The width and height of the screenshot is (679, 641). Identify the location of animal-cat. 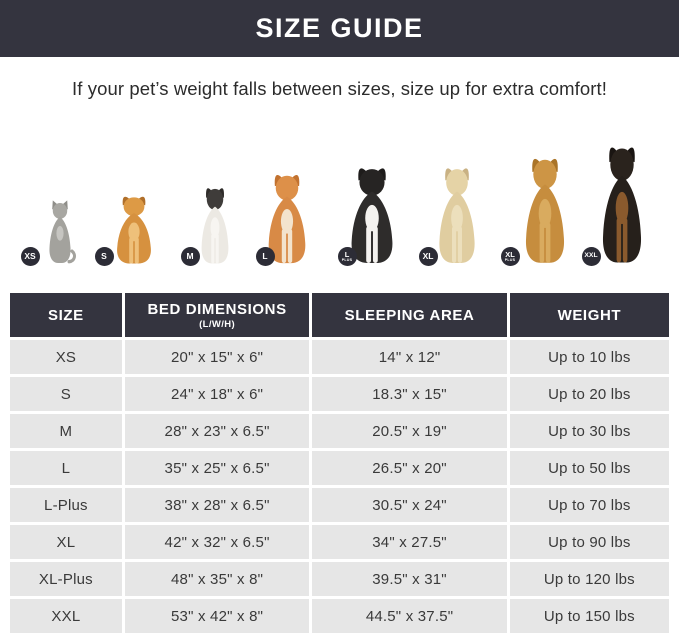
(60, 232).